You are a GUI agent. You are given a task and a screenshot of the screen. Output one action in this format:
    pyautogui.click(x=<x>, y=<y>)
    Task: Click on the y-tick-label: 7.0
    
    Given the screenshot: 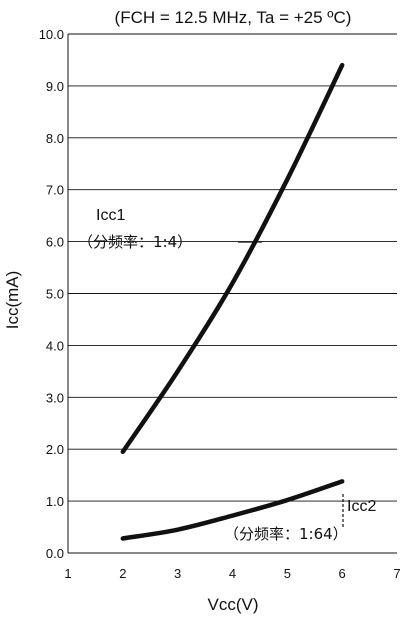 What is the action you would take?
    pyautogui.click(x=55, y=190)
    